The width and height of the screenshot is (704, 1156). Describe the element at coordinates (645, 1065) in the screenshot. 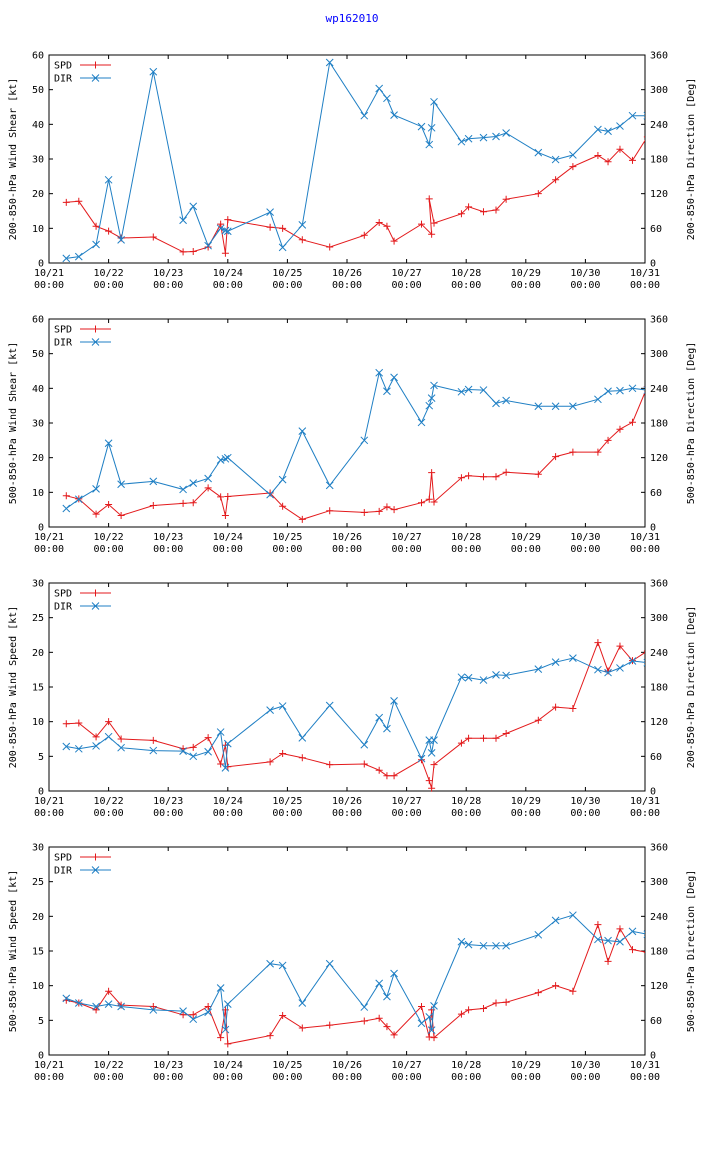

I see `x-tick-label-date: 10/31` at that location.